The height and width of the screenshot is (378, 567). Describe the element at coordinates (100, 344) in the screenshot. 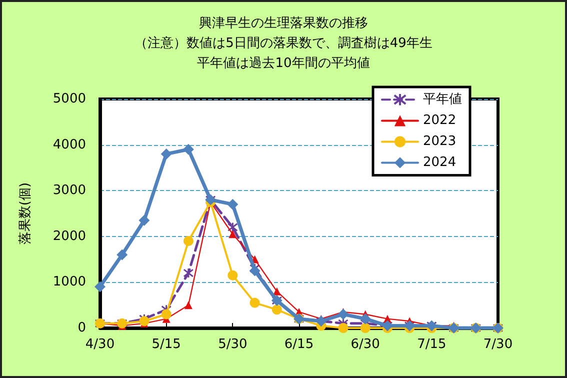

I see `x-tick-label: 4/30` at that location.